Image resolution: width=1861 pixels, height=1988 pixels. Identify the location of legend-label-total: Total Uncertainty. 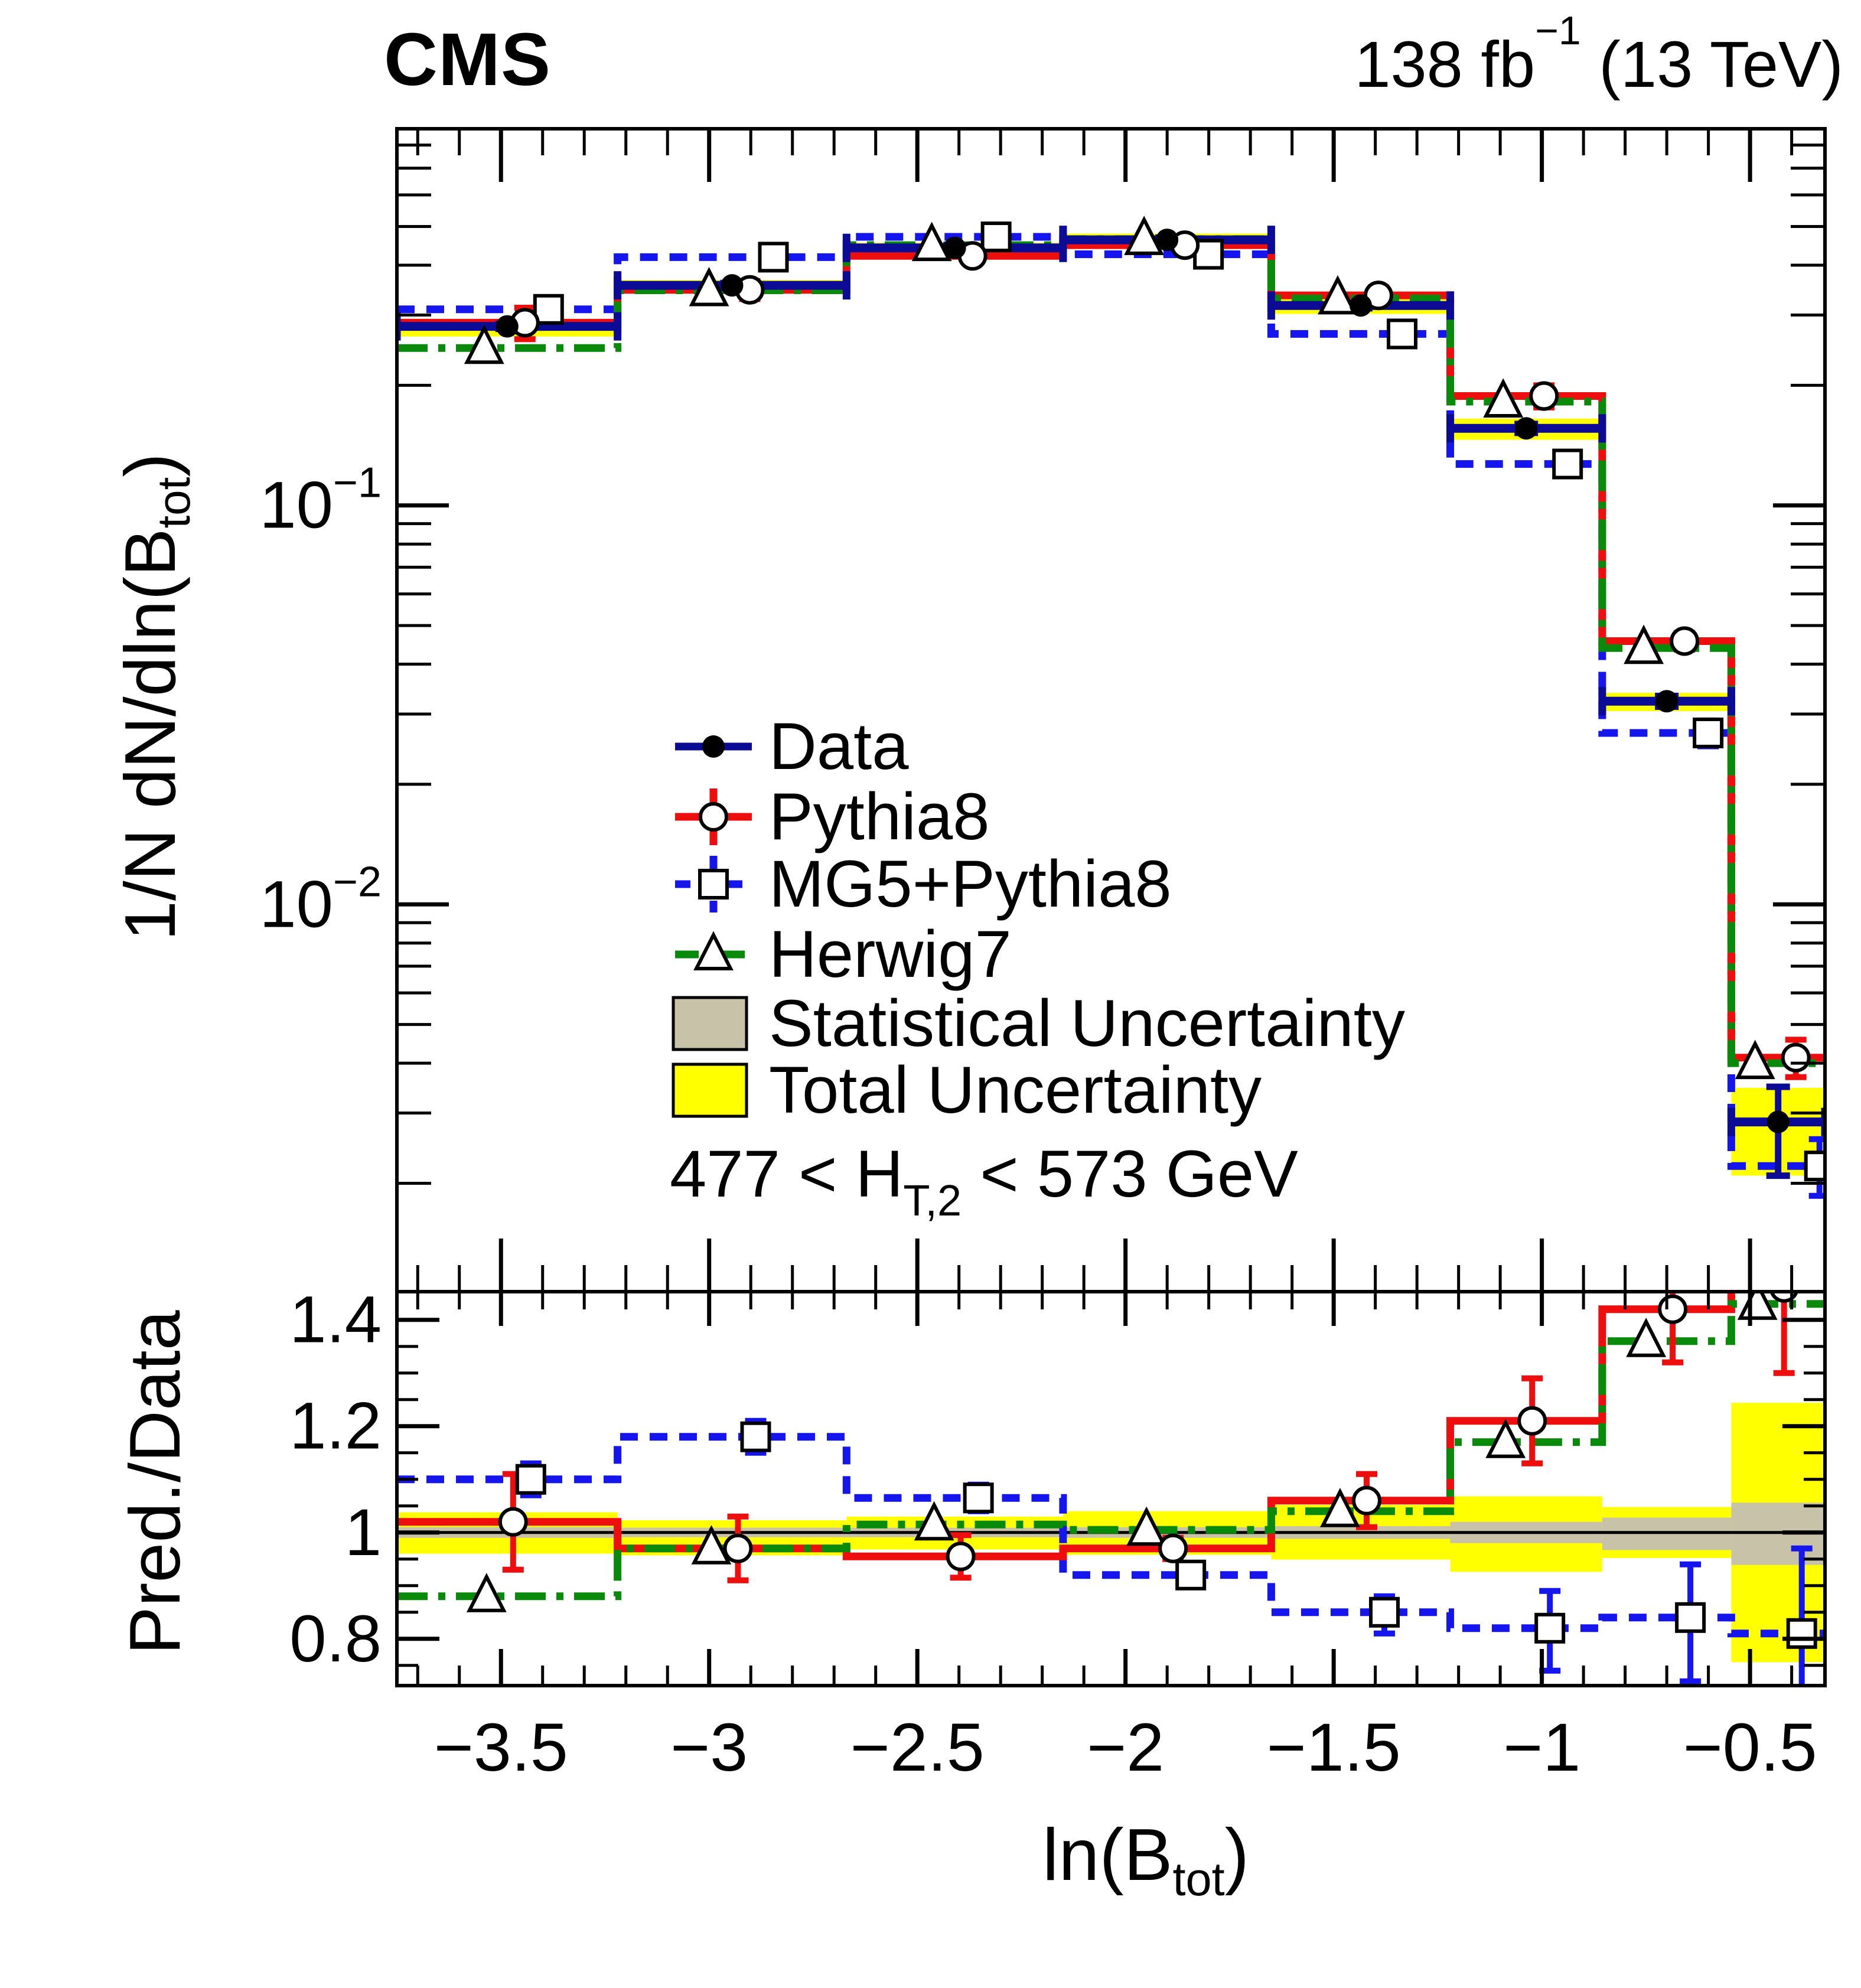
(1015, 1090).